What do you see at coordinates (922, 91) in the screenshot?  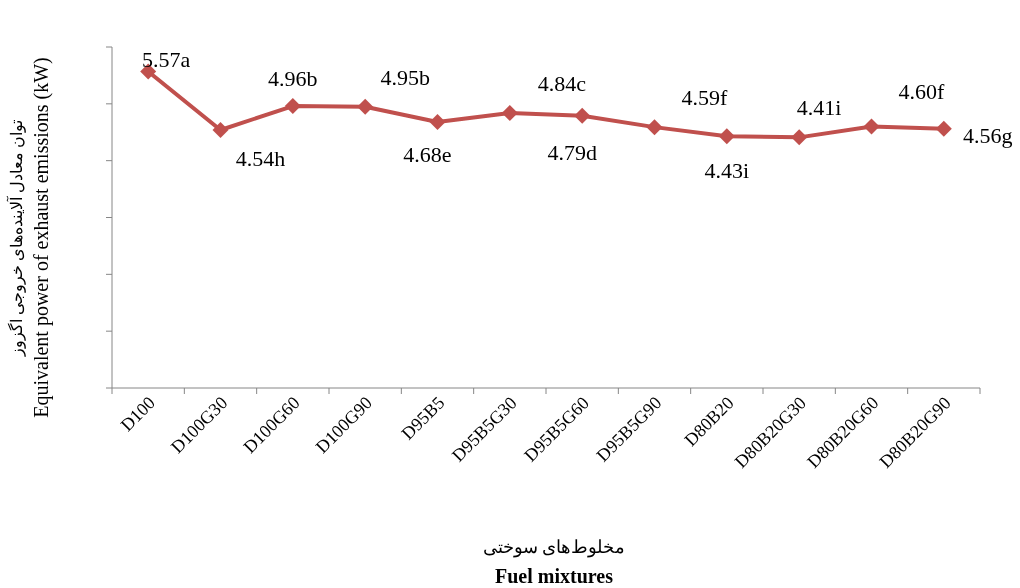 I see `data-label: 4.60f` at bounding box center [922, 91].